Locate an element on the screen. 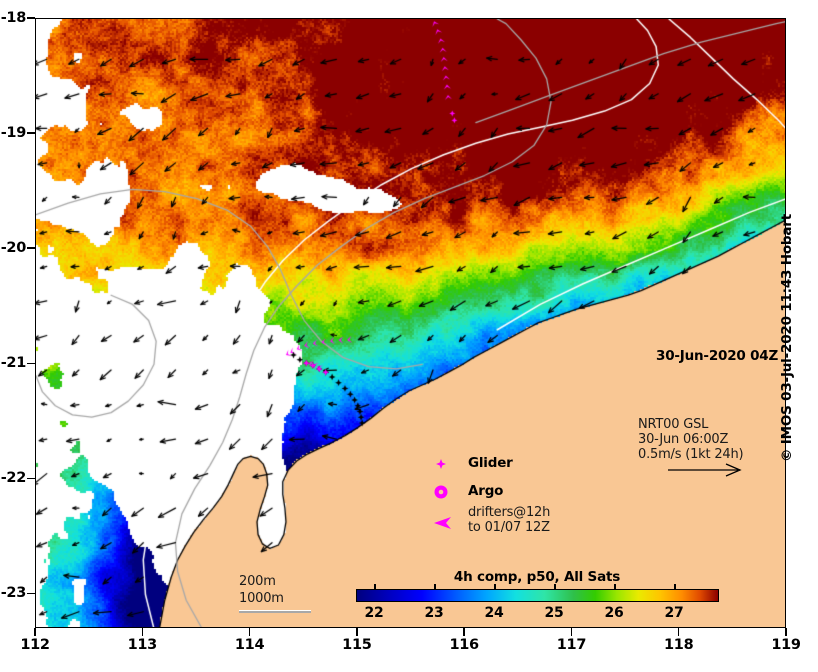 The image size is (818, 672). legend-glider-label: Glider is located at coordinates (490, 463).